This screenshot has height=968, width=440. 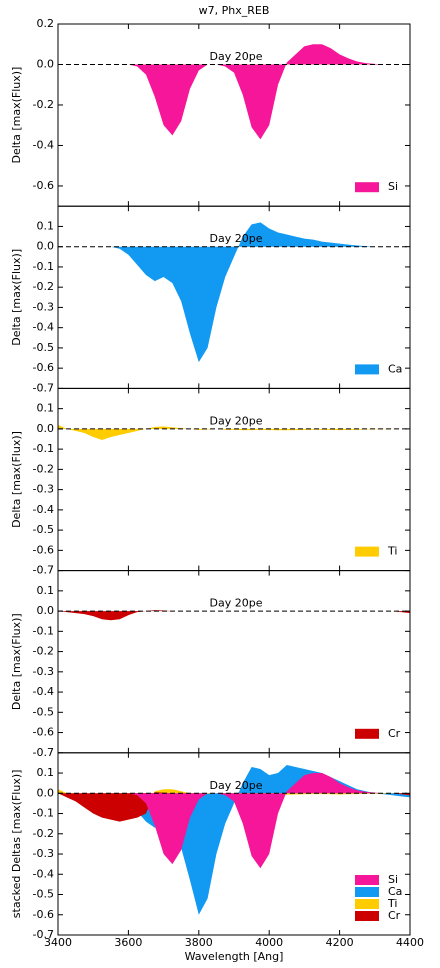 I want to click on x-tick-label: 4400, so click(x=410, y=942).